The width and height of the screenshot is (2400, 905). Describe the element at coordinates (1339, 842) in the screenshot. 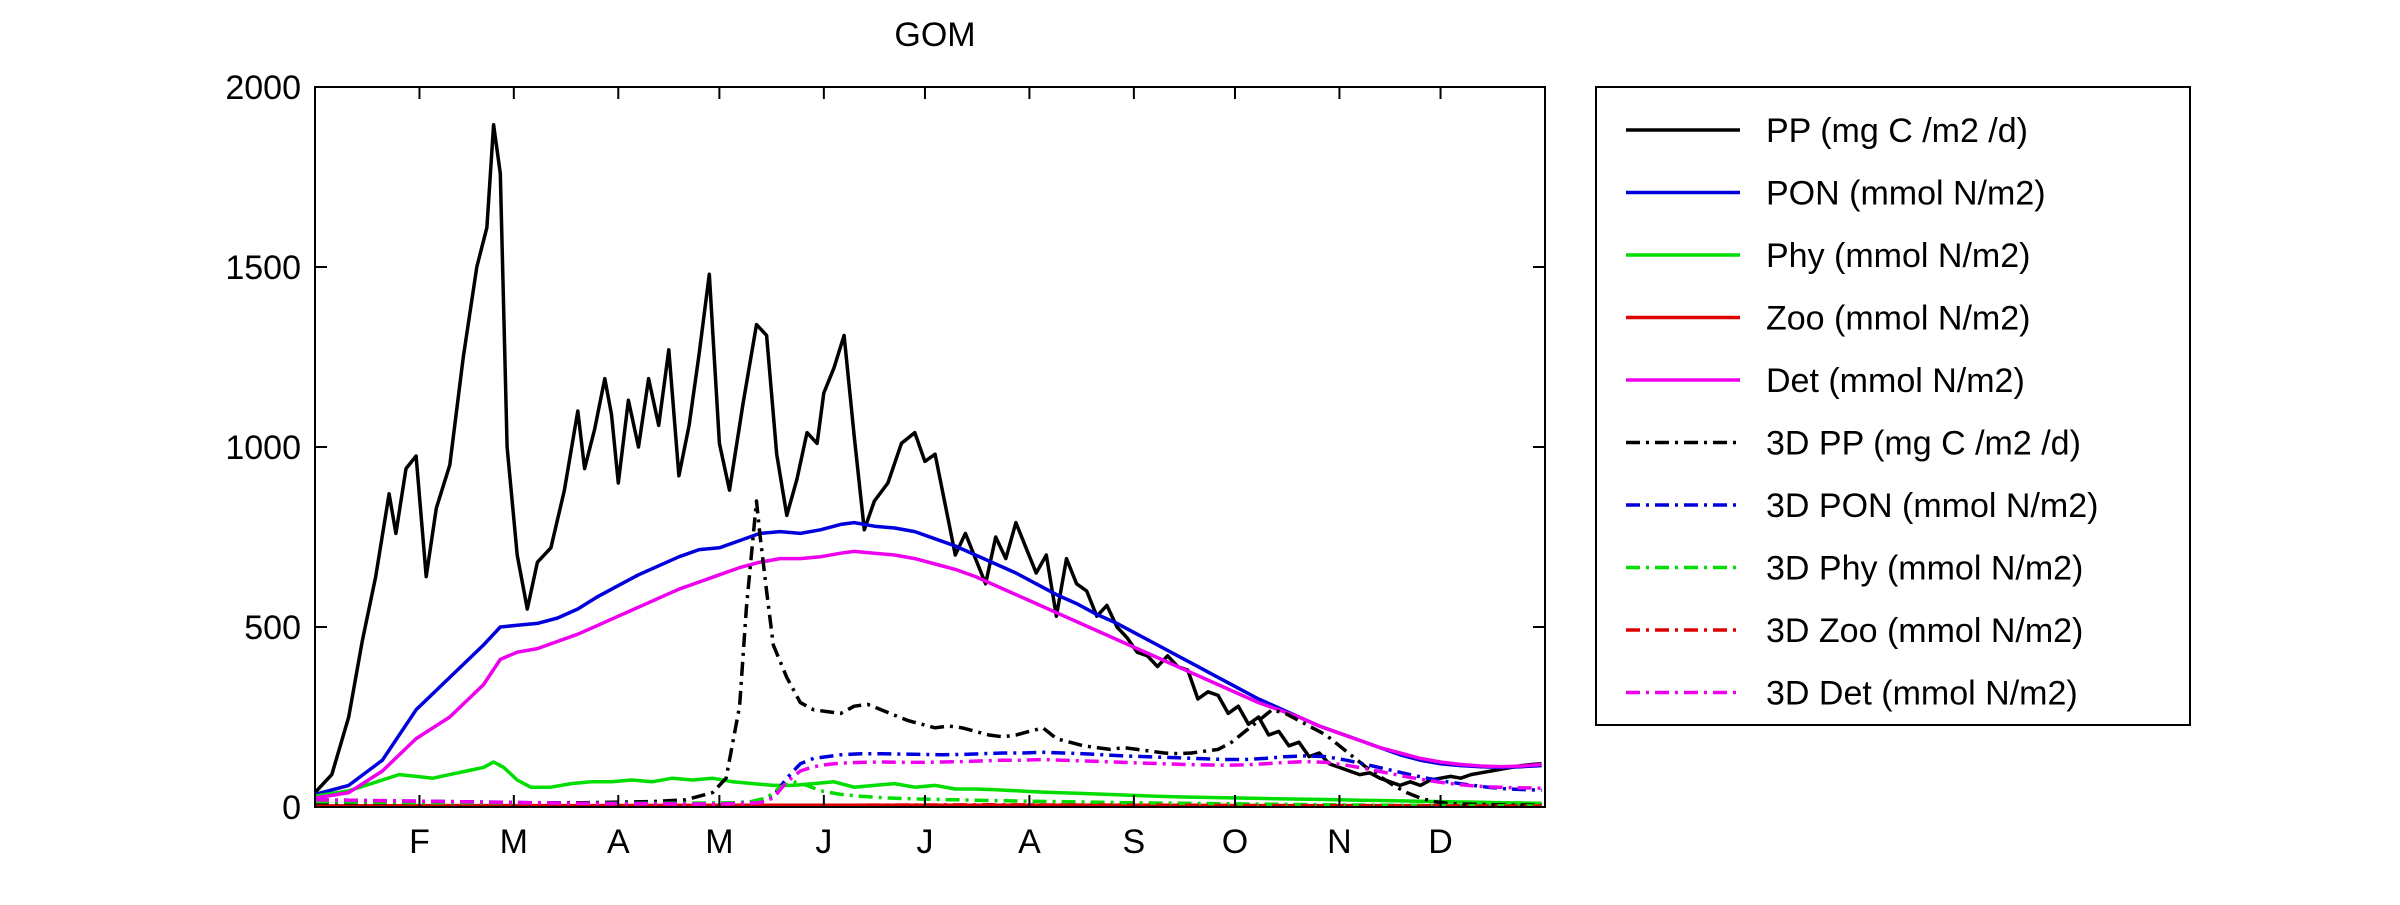

I see `x-tick-label: N` at that location.